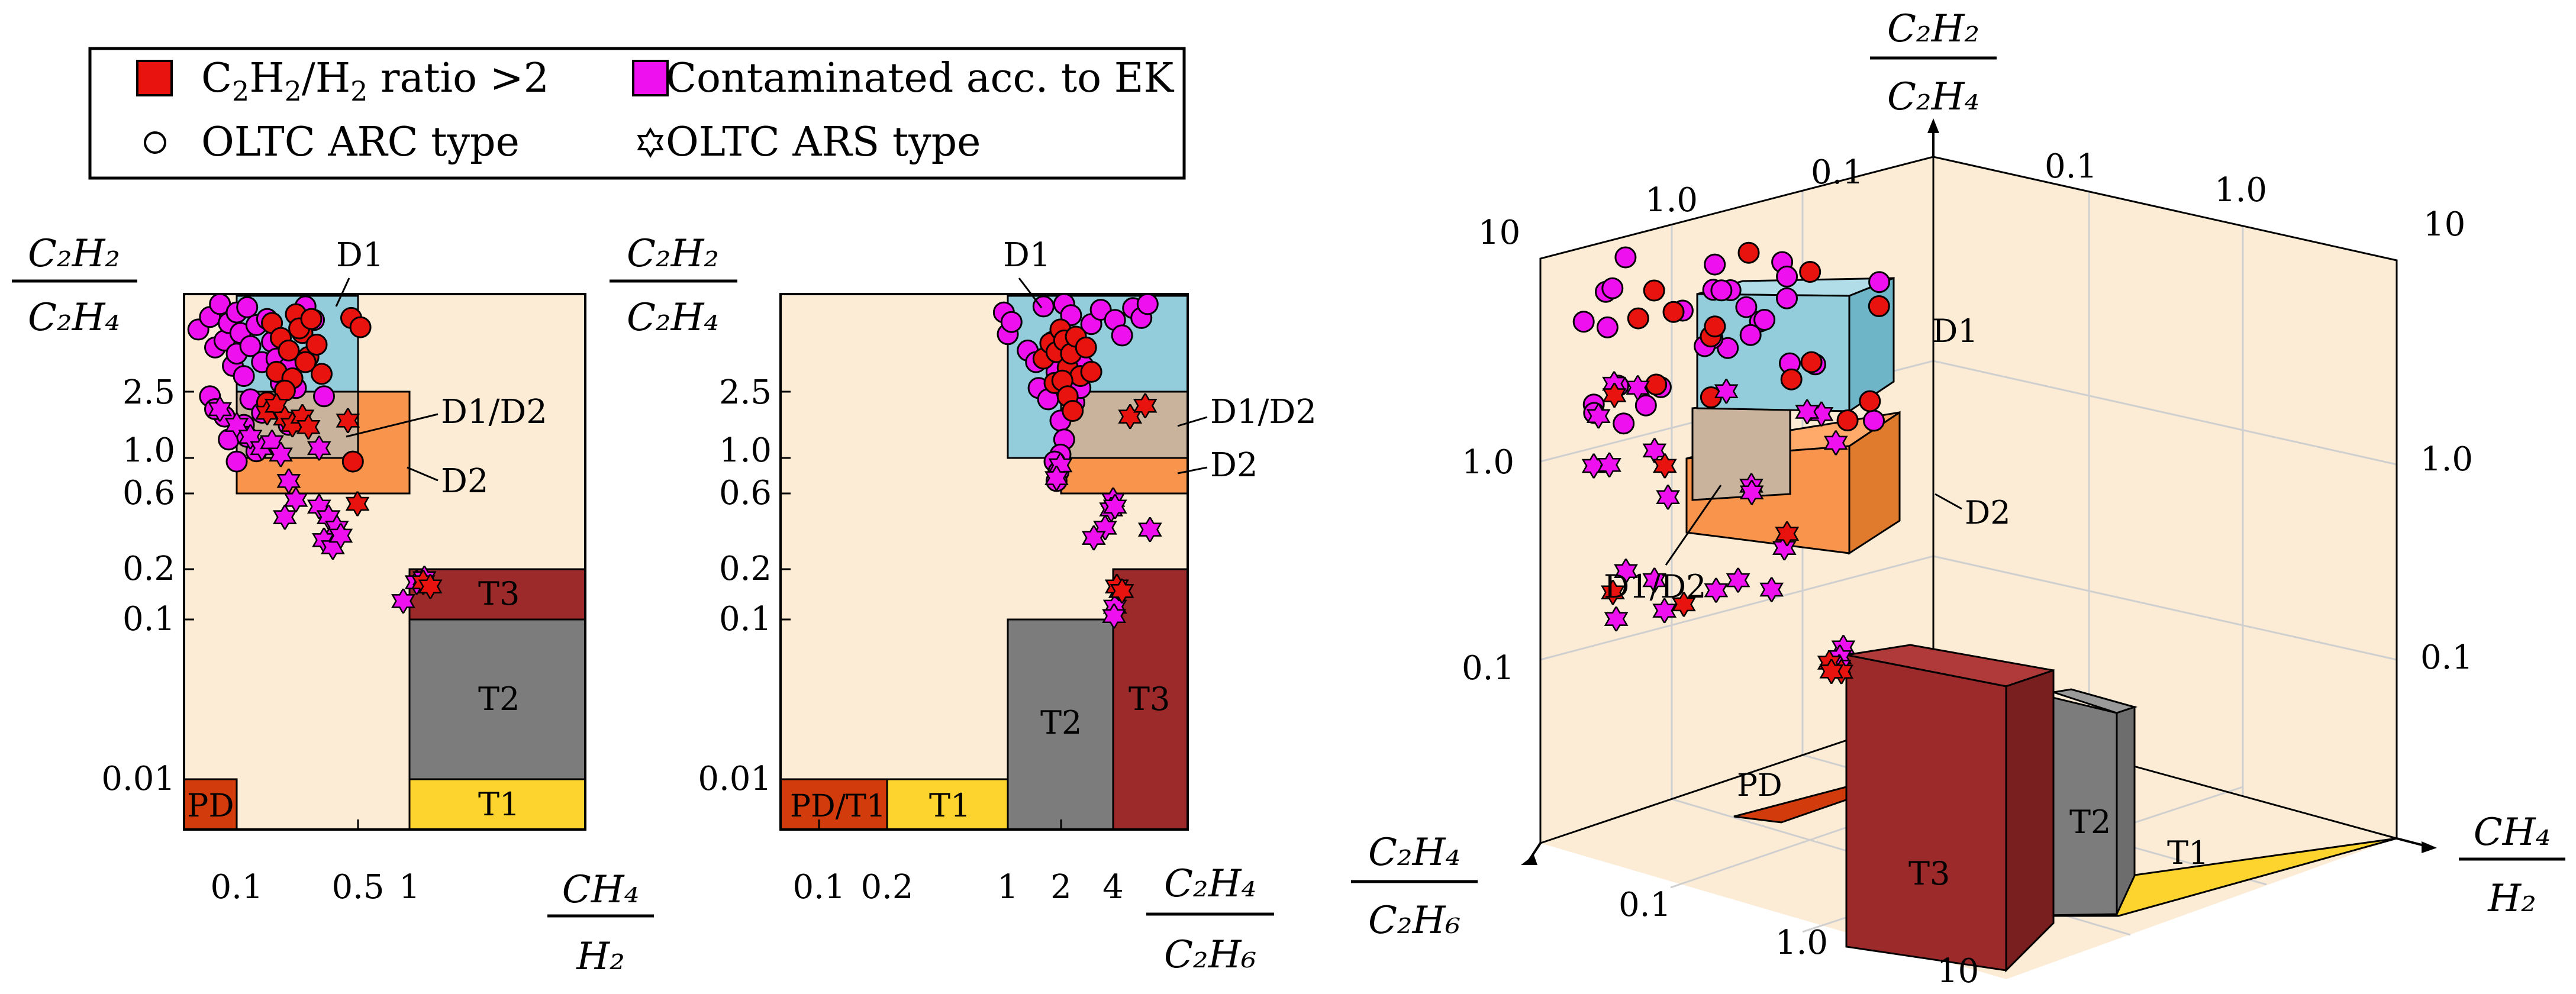  Describe the element at coordinates (984, 562) in the screenshot. I see `panel2-frame` at that location.